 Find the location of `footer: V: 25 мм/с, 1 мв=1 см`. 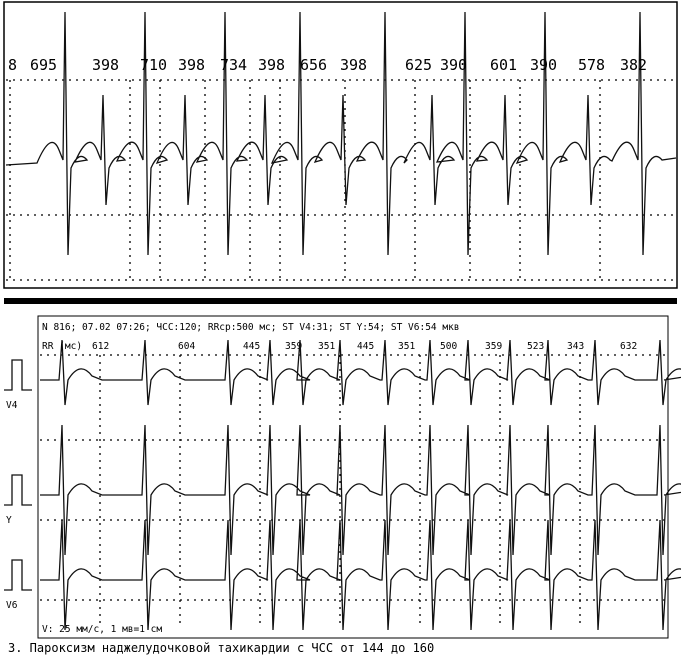

footer: V: 25 мм/с, 1 мв=1 см is located at coordinates (102, 629).